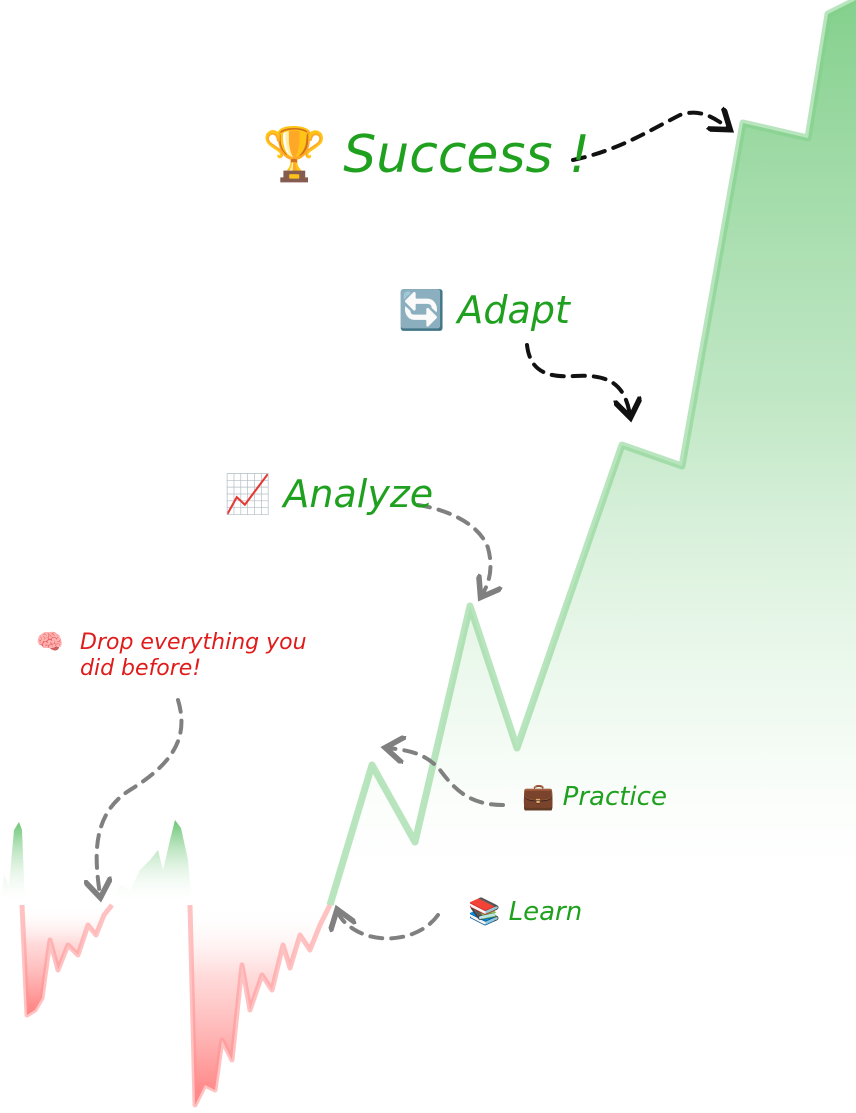 This screenshot has height=1113, width=856. I want to click on brain-icon: 🧠, so click(50, 642).